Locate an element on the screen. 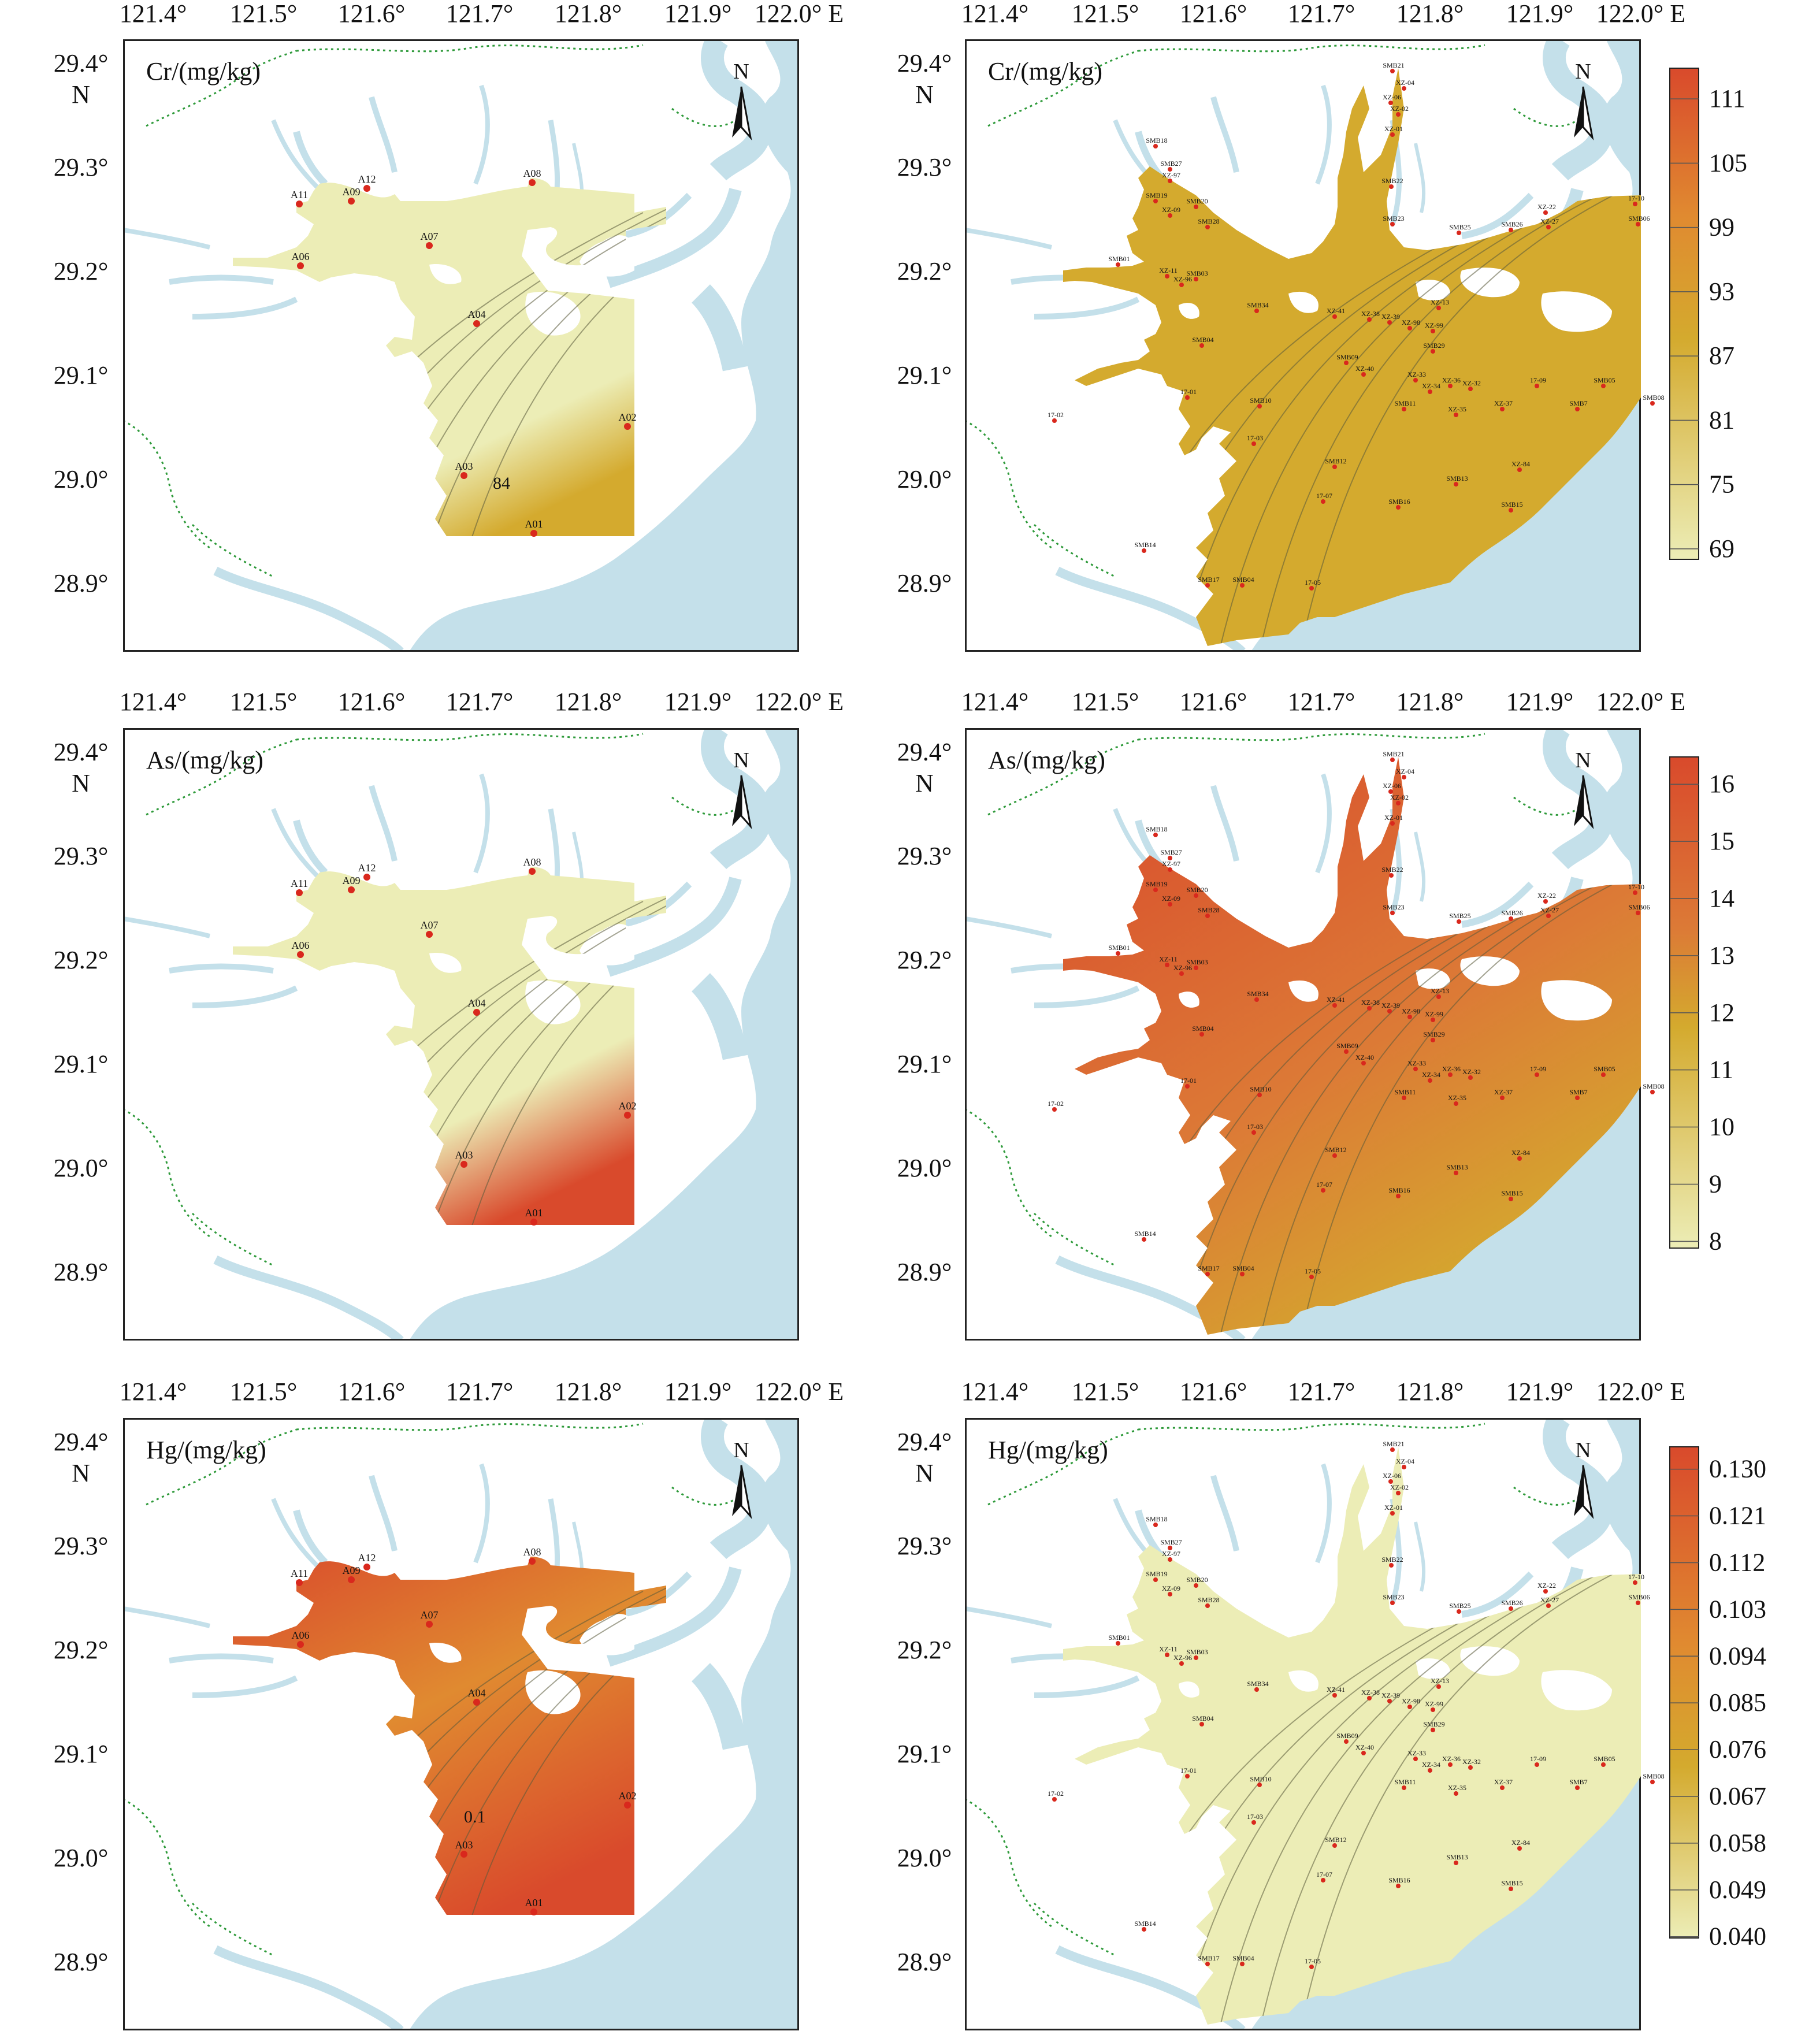  sample-point-label: SMB06 is located at coordinates (1639, 218).